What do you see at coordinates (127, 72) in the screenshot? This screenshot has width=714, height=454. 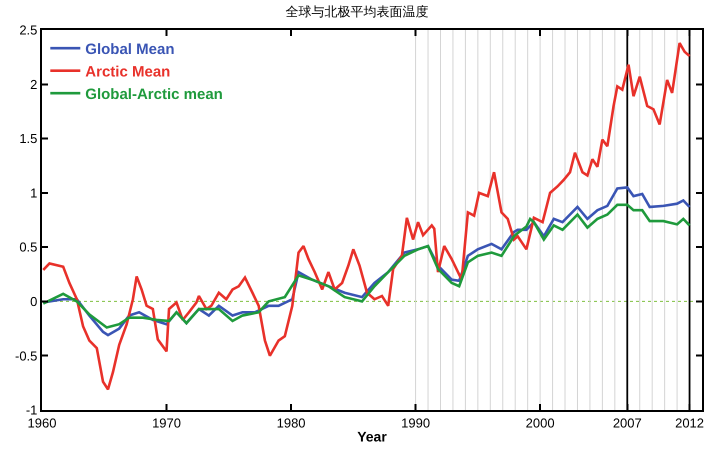 I see `legend-label: Arctic Mean` at bounding box center [127, 72].